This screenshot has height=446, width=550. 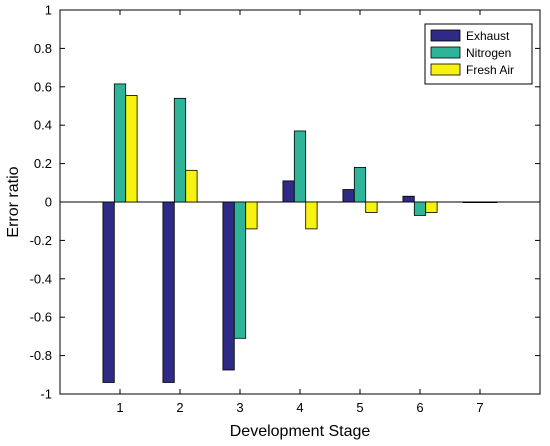 I want to click on x-tick-label: 5, so click(x=359, y=407).